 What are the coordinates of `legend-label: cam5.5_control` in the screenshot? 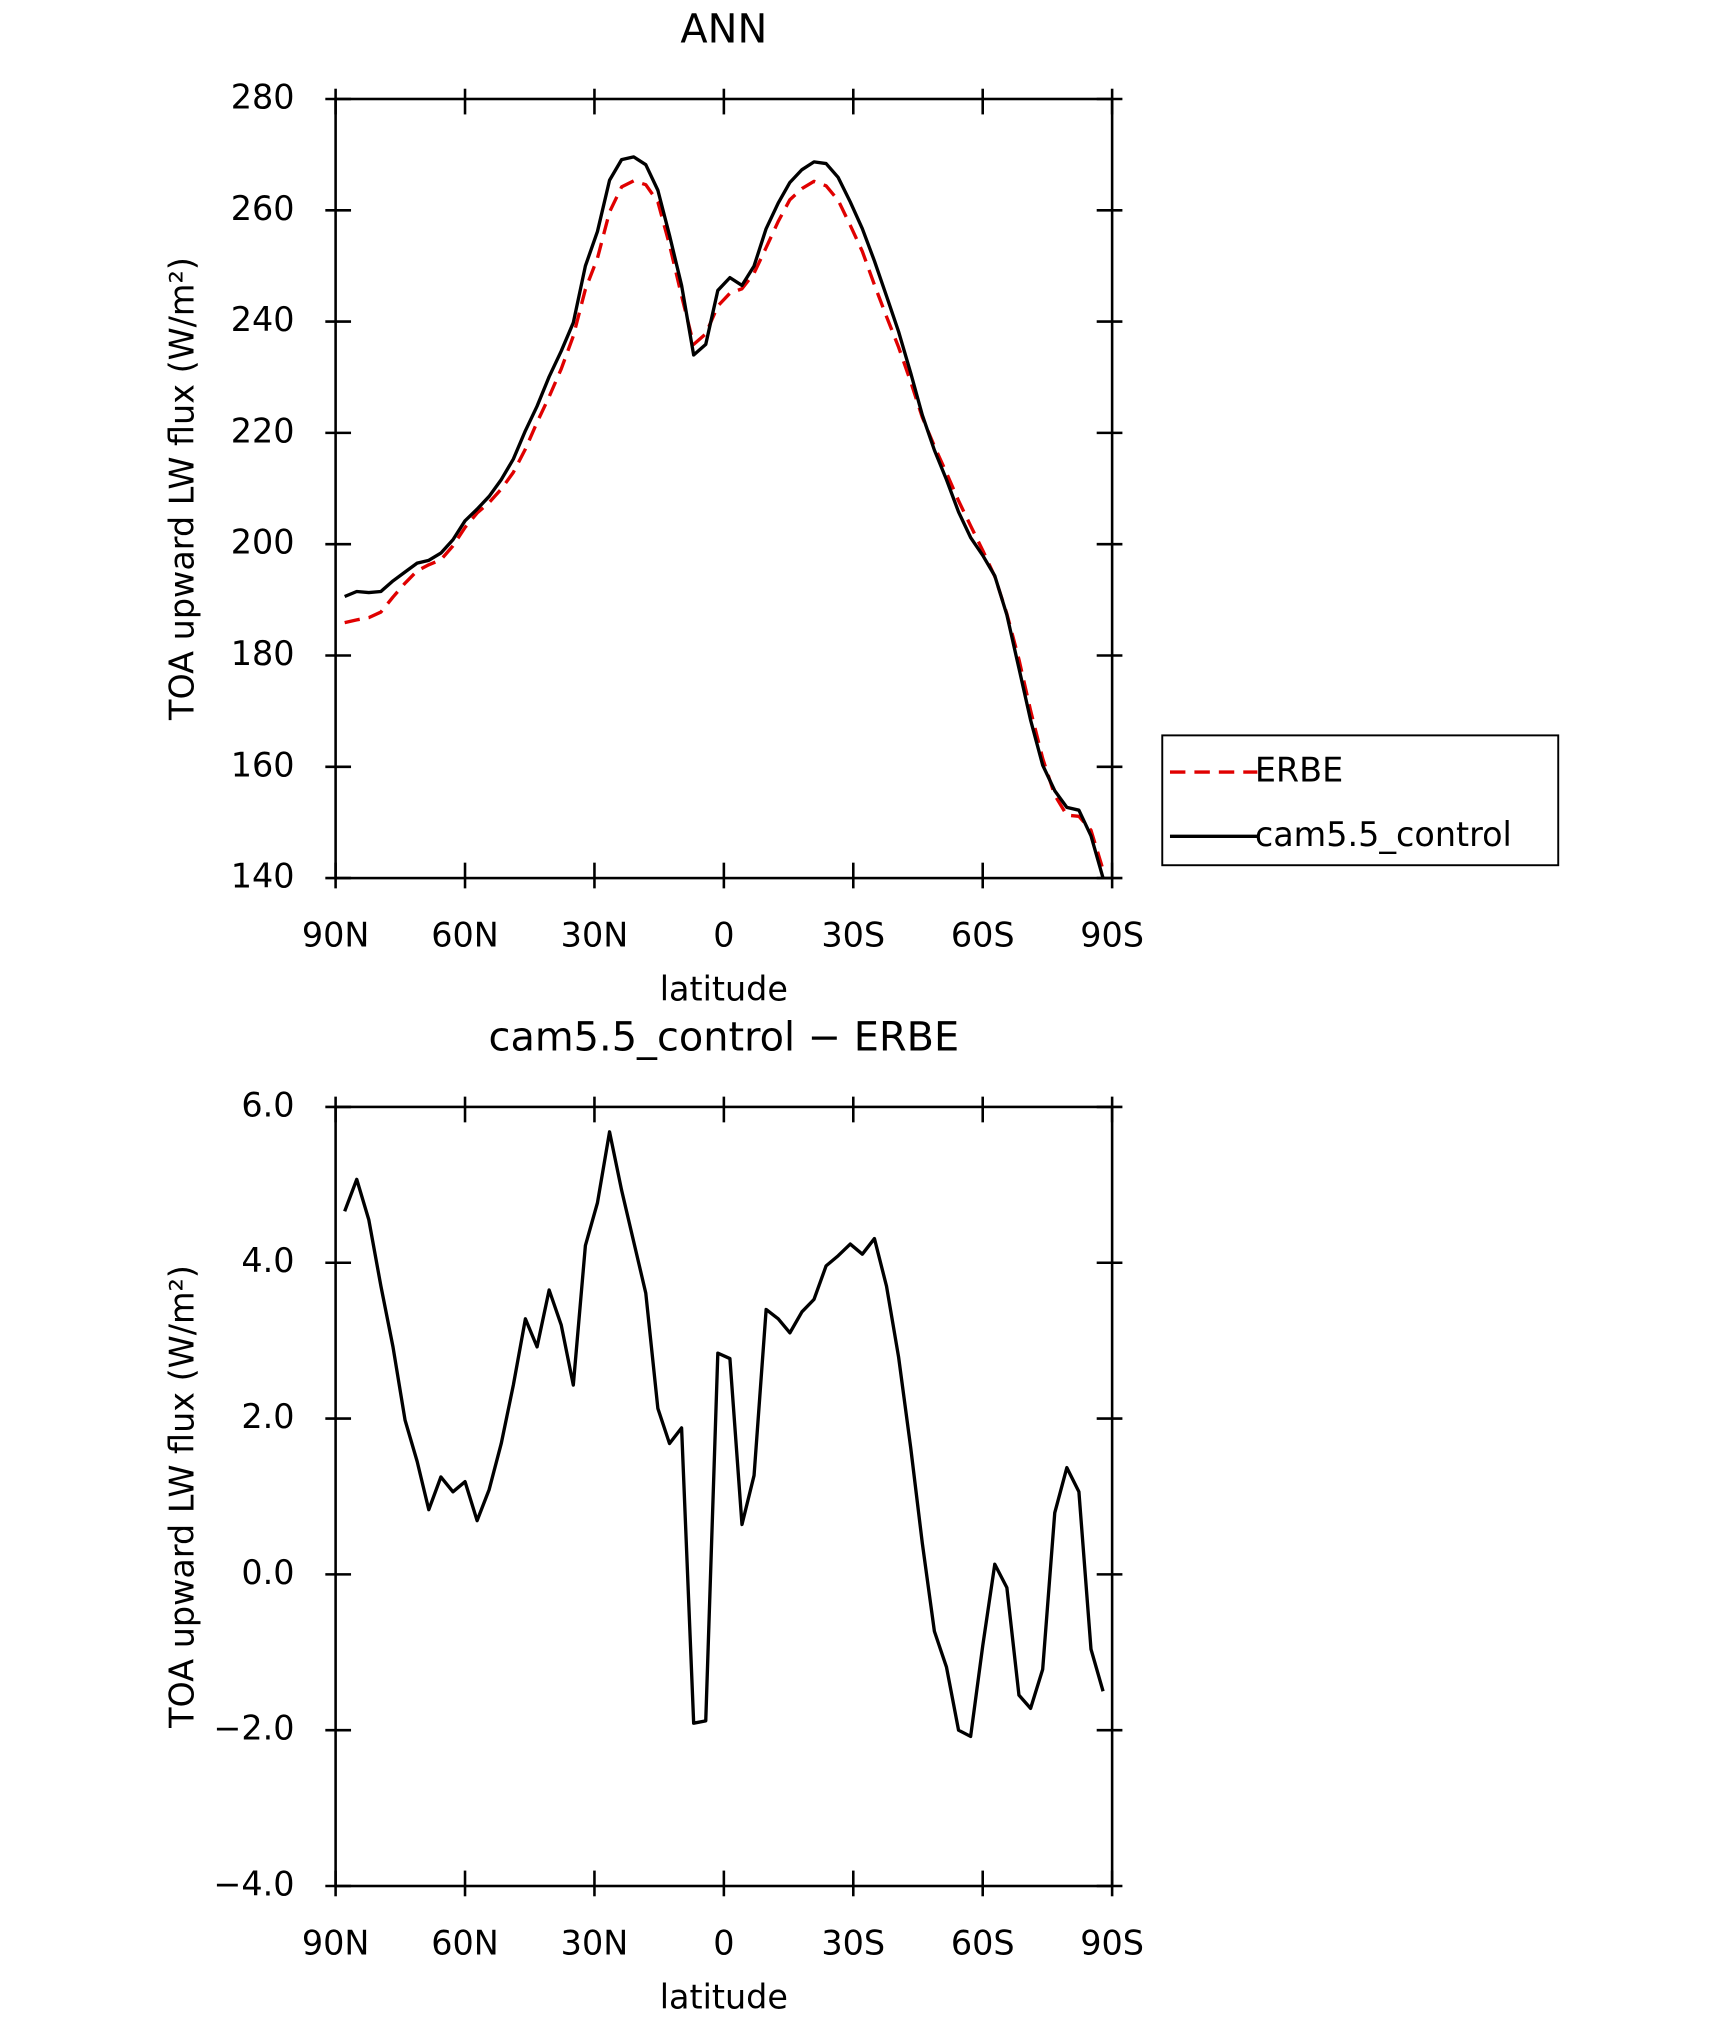 It's located at (1383, 834).